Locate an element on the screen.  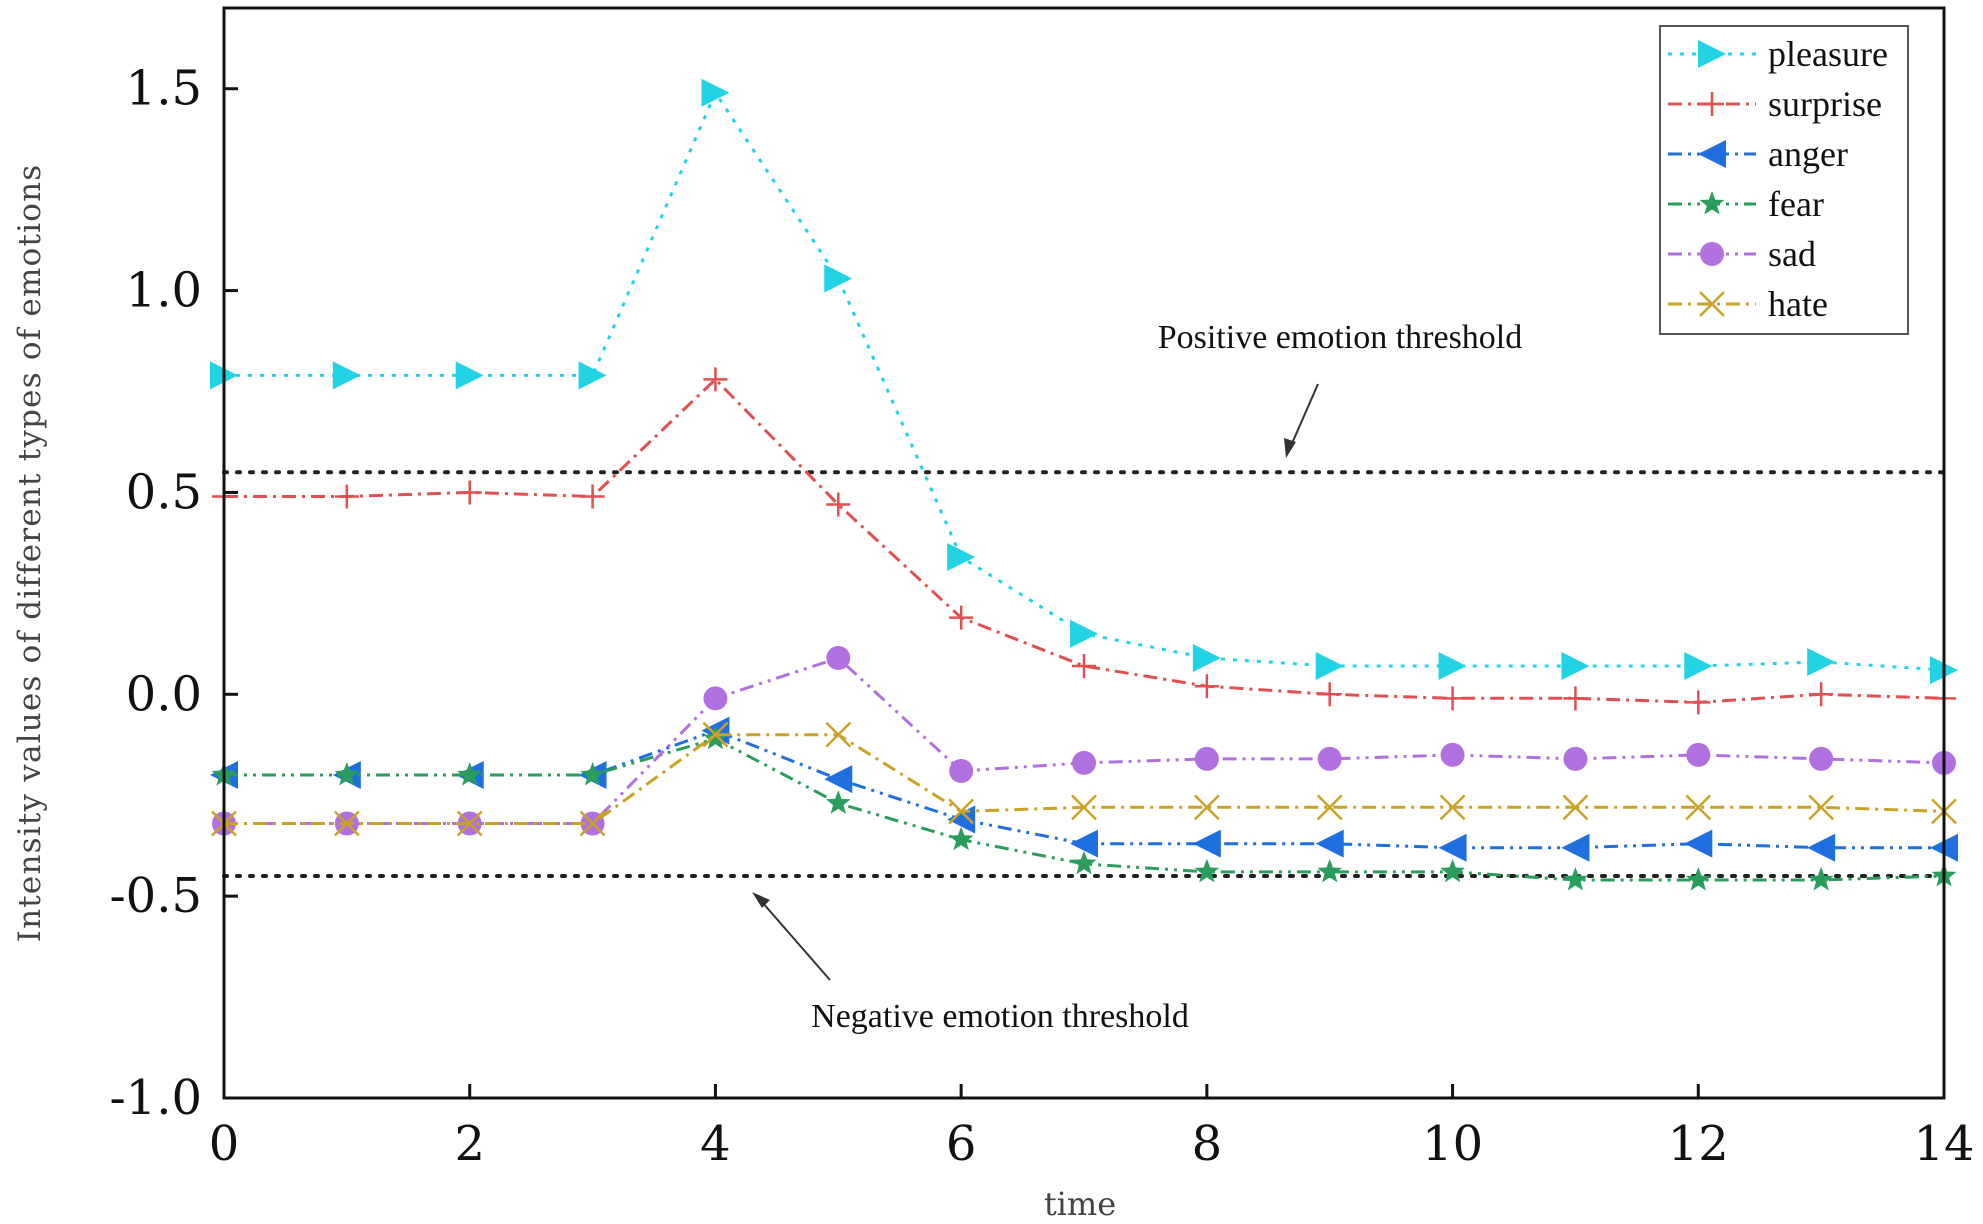
positive-threshold-arrow is located at coordinates (1304, 416).